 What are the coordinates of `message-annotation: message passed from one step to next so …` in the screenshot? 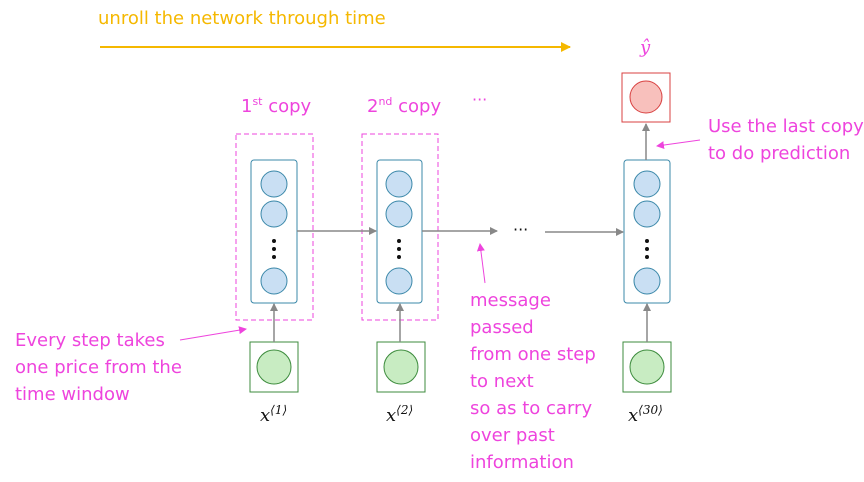 It's located at (533, 381).